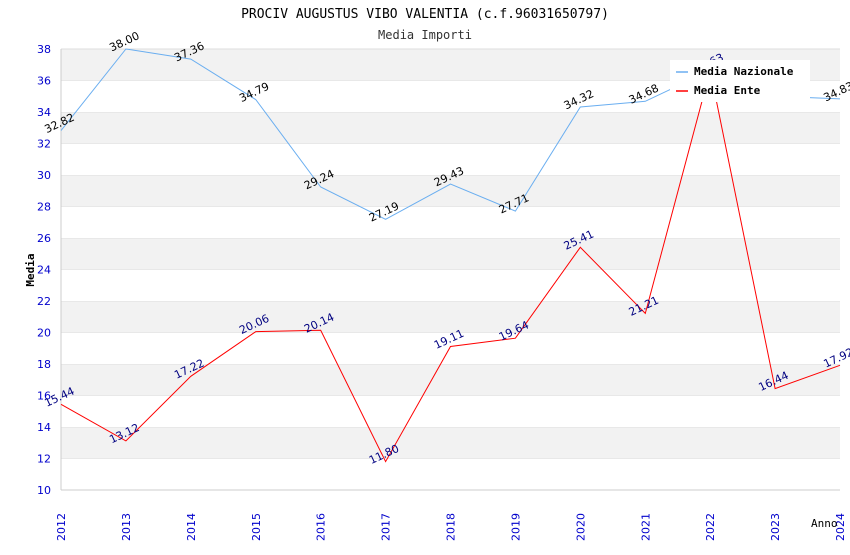 The width and height of the screenshot is (850, 555). I want to click on y-tick-label: 10, so click(44, 490).